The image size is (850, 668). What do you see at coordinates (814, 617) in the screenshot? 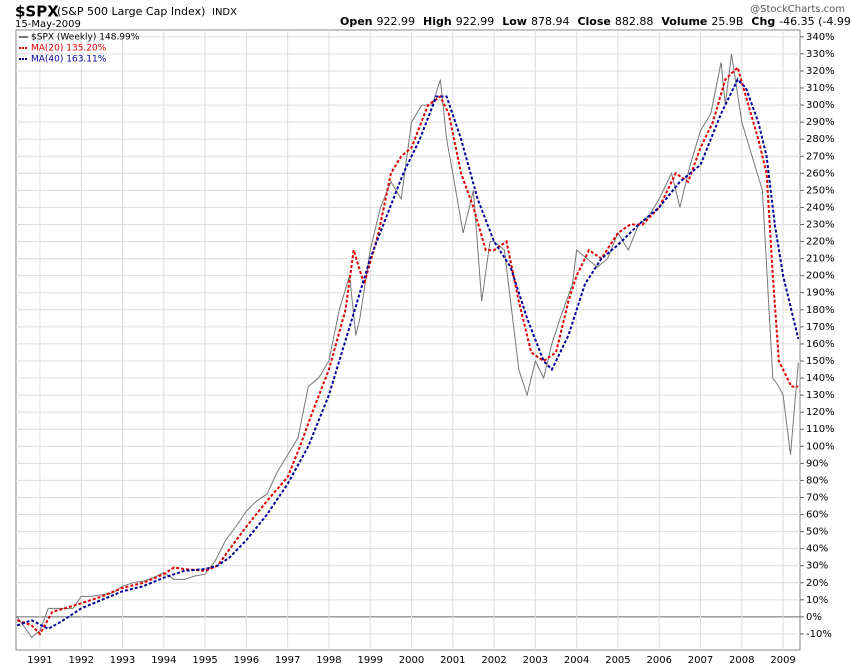
I see `y-tick-label: 0%` at bounding box center [814, 617].